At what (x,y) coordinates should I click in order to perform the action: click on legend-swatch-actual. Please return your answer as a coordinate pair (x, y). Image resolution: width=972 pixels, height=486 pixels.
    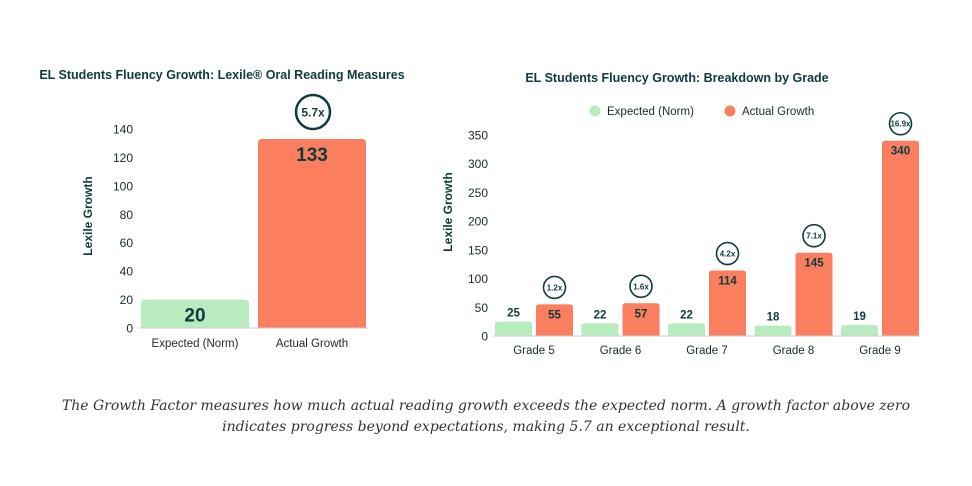
    Looking at the image, I should click on (730, 111).